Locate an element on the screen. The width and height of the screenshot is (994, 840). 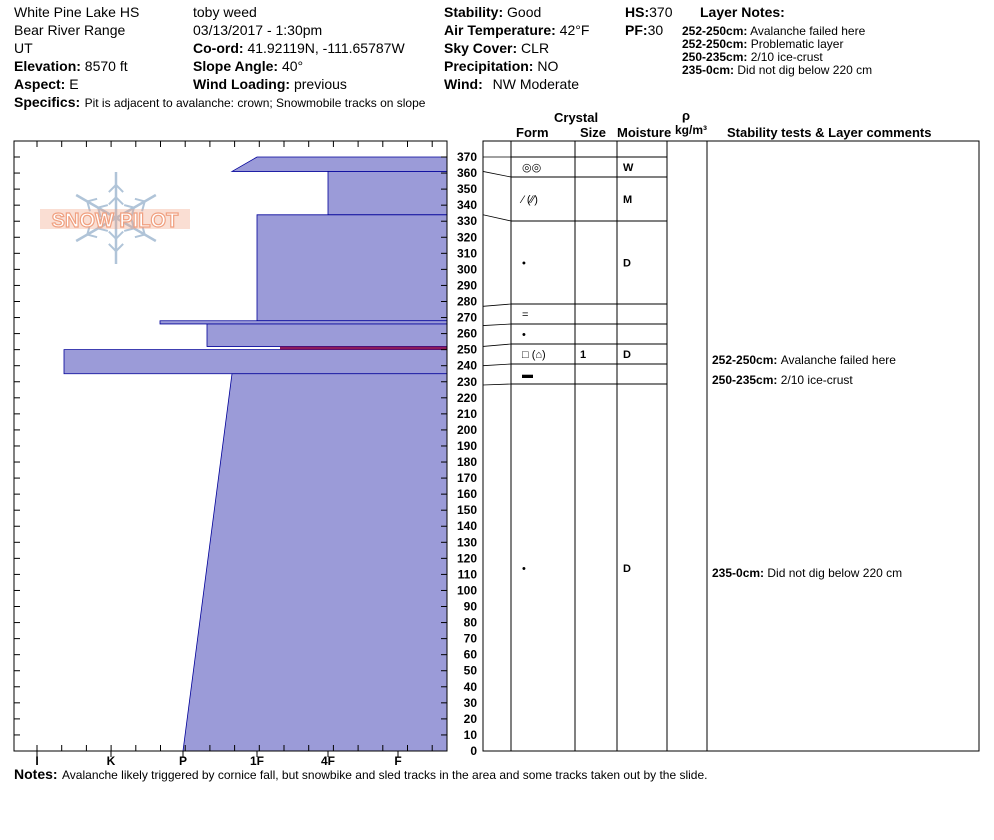
wind-value: NW Moderate is located at coordinates (535, 84).